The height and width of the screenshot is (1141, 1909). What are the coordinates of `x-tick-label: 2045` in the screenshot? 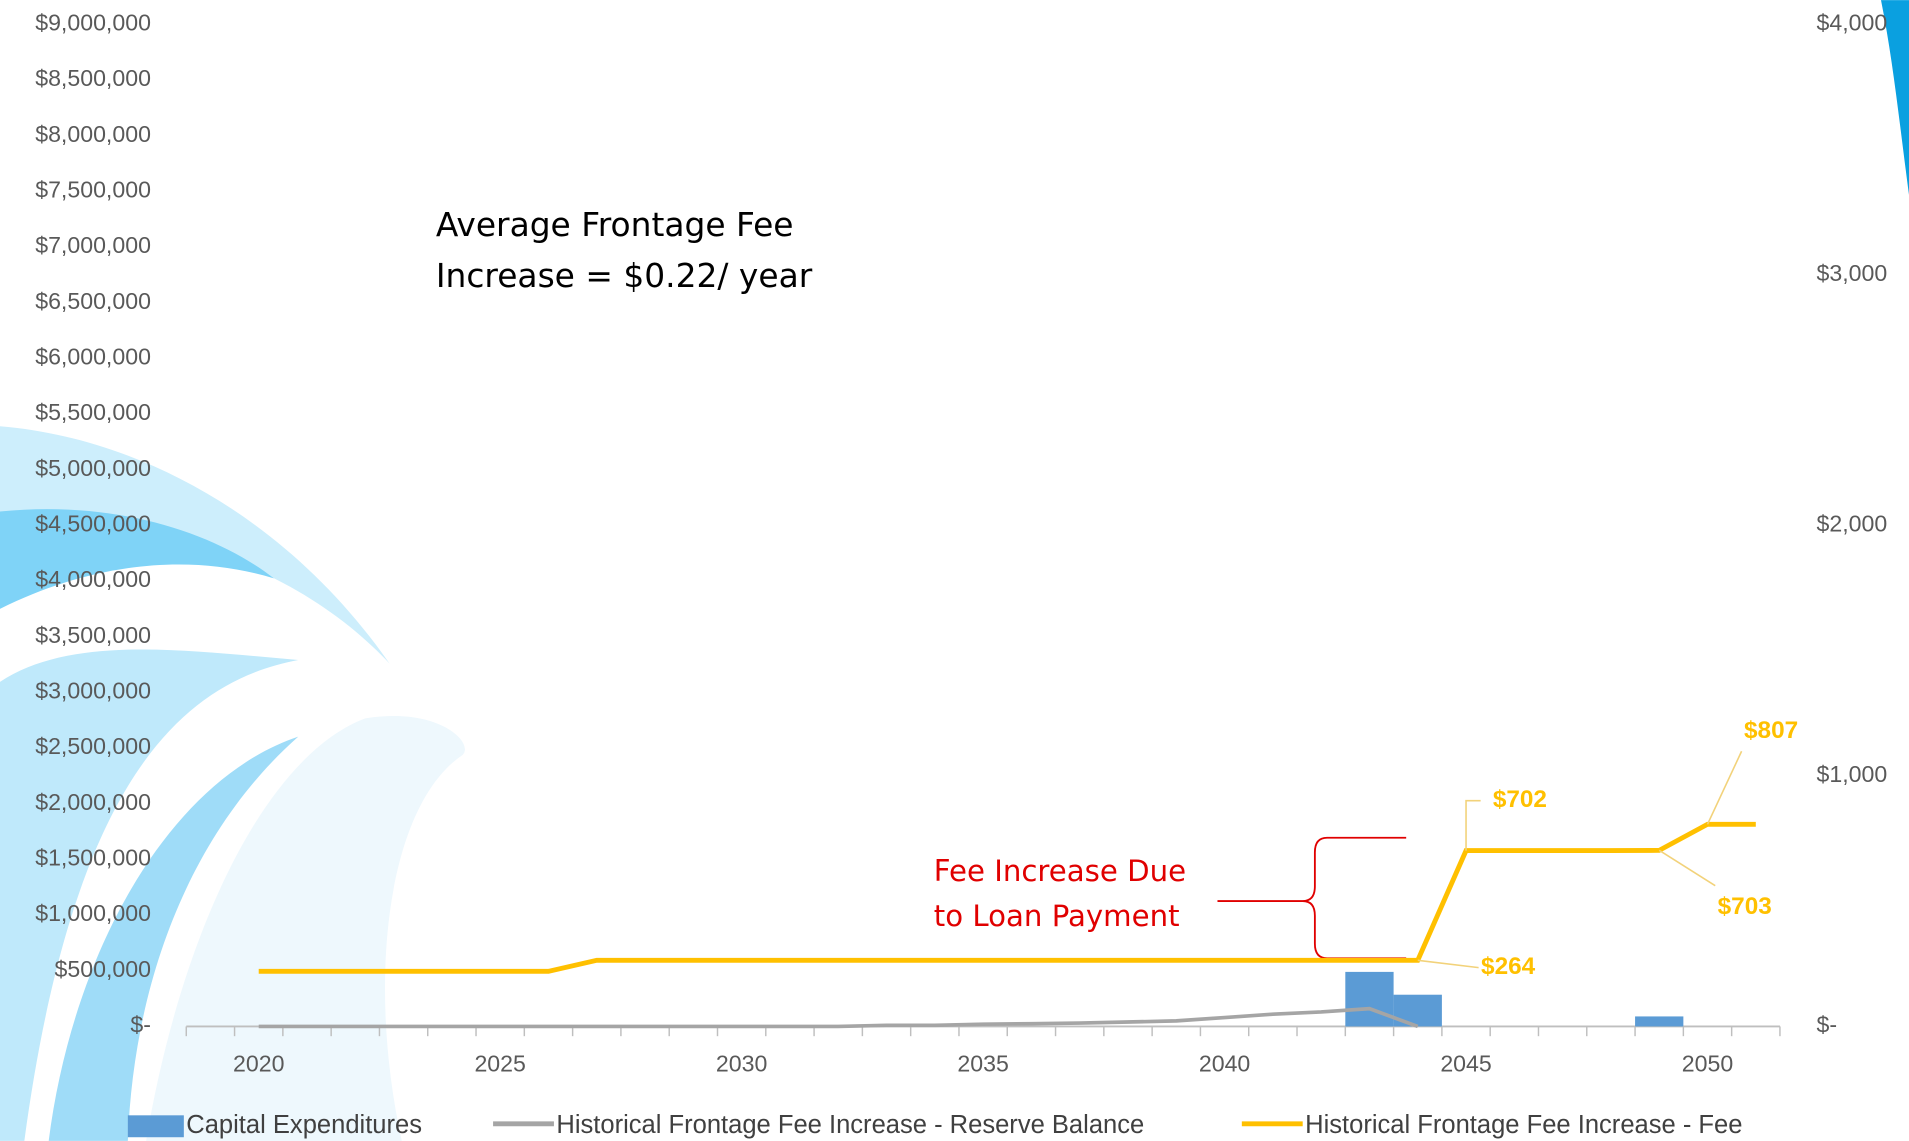 It's located at (1465, 1064).